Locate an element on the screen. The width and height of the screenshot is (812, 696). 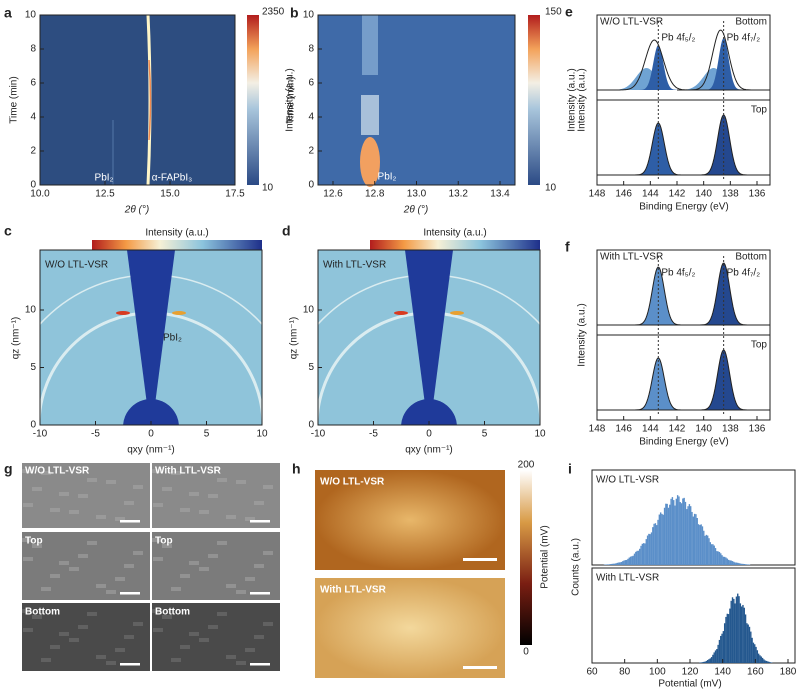
region-label: Bottom is located at coordinates (751, 22).